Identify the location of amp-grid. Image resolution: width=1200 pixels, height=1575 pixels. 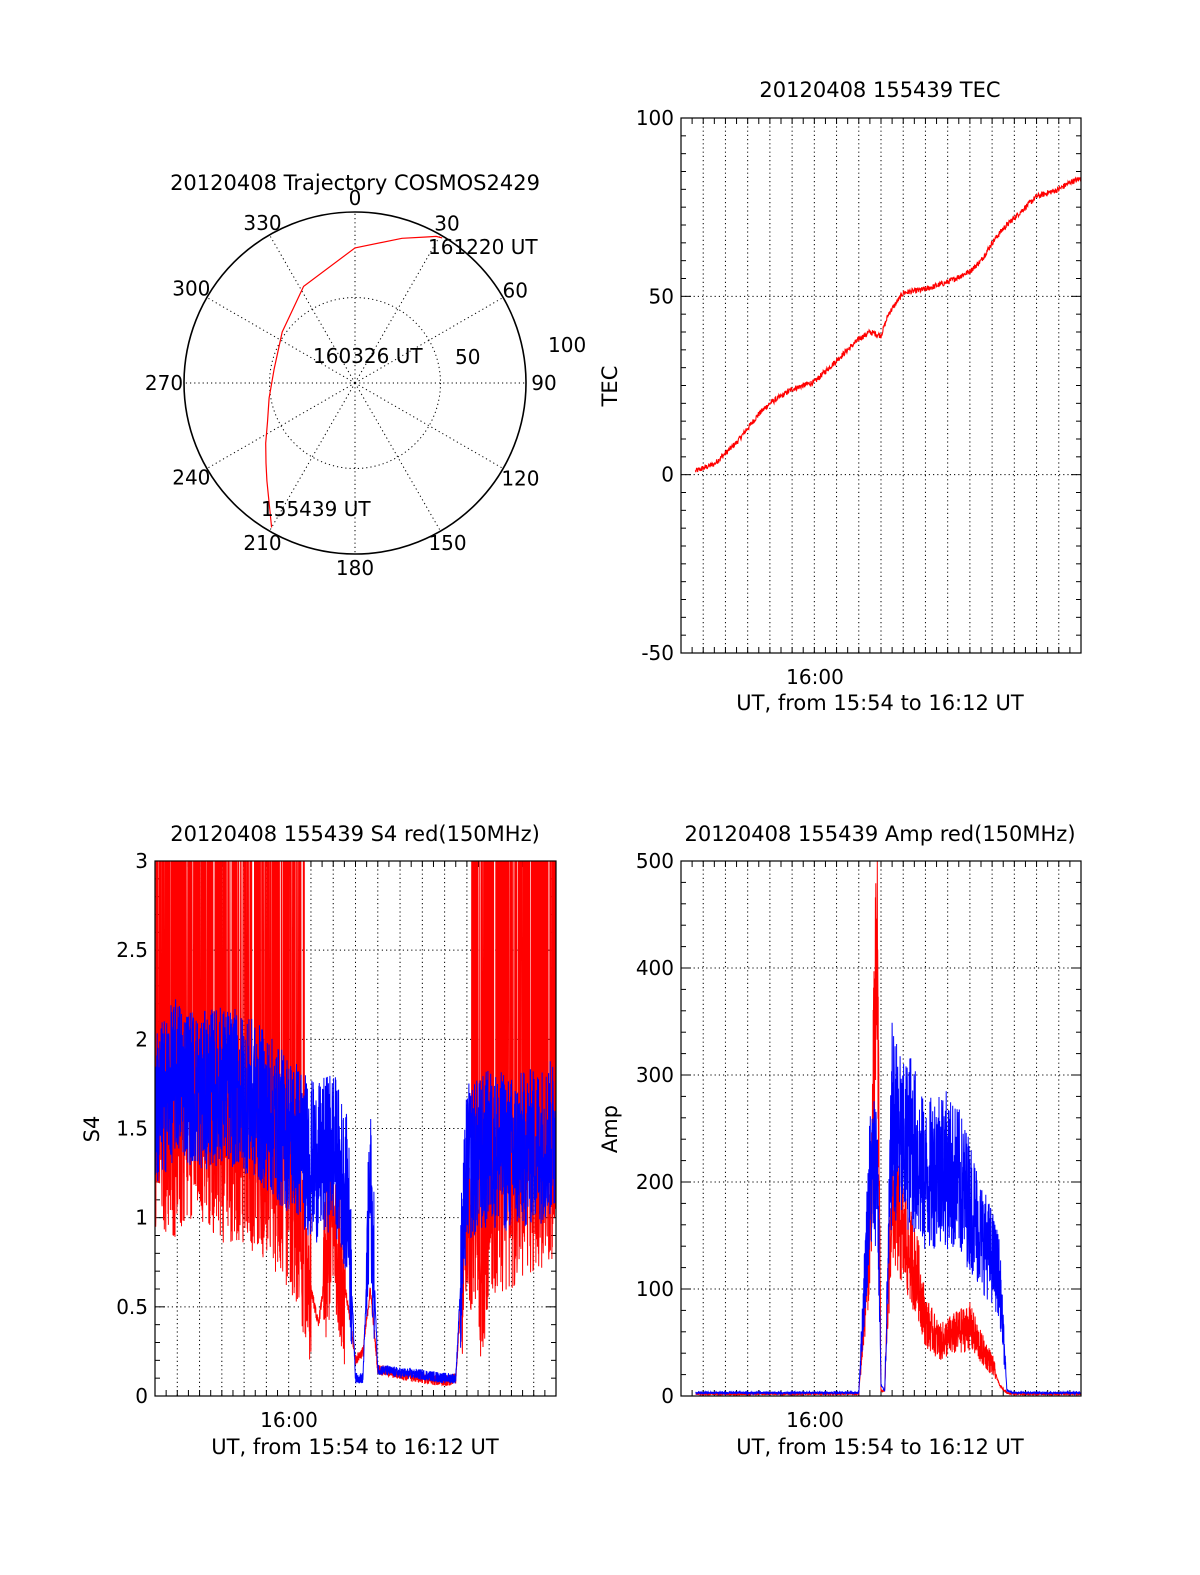
(881, 1128).